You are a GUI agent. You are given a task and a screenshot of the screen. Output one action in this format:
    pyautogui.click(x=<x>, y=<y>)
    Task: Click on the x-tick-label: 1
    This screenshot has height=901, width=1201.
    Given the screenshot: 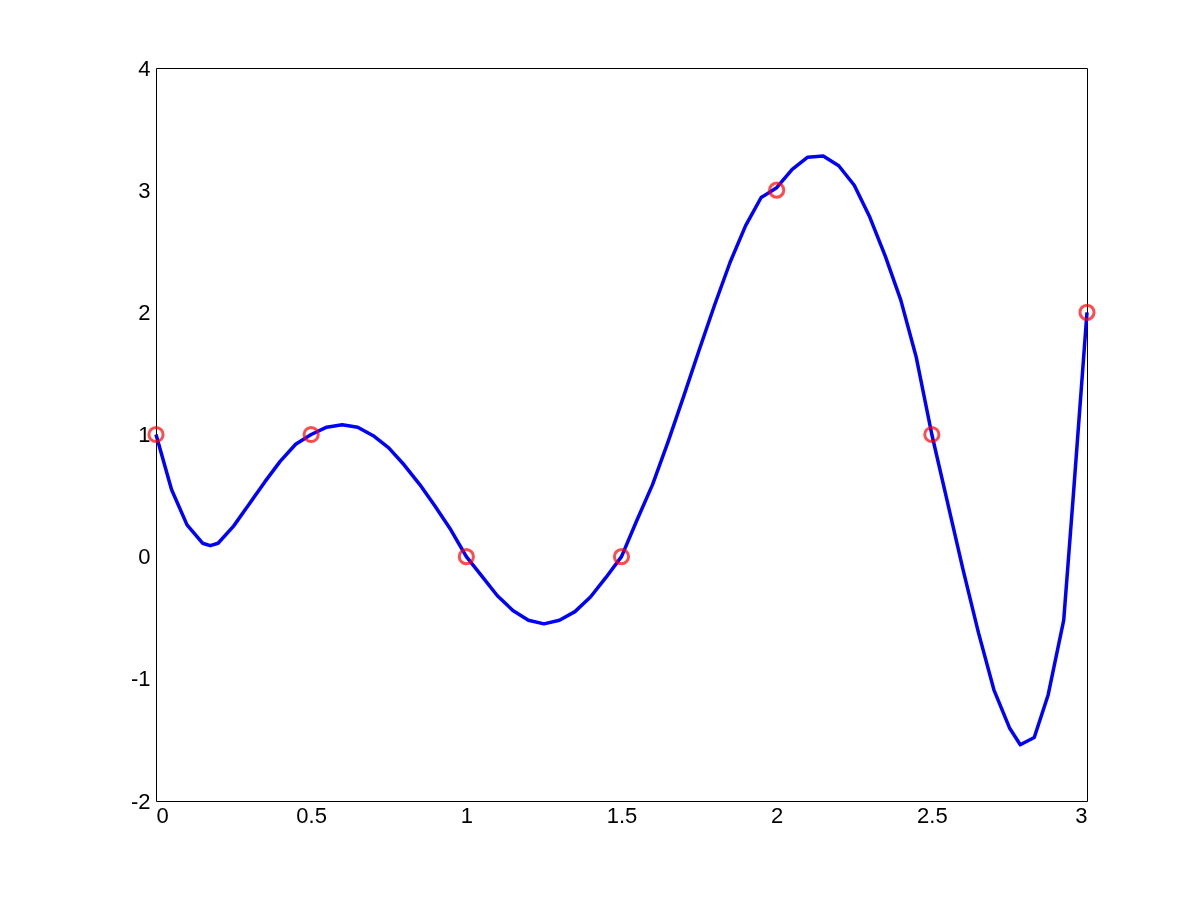 What is the action you would take?
    pyautogui.click(x=466, y=815)
    